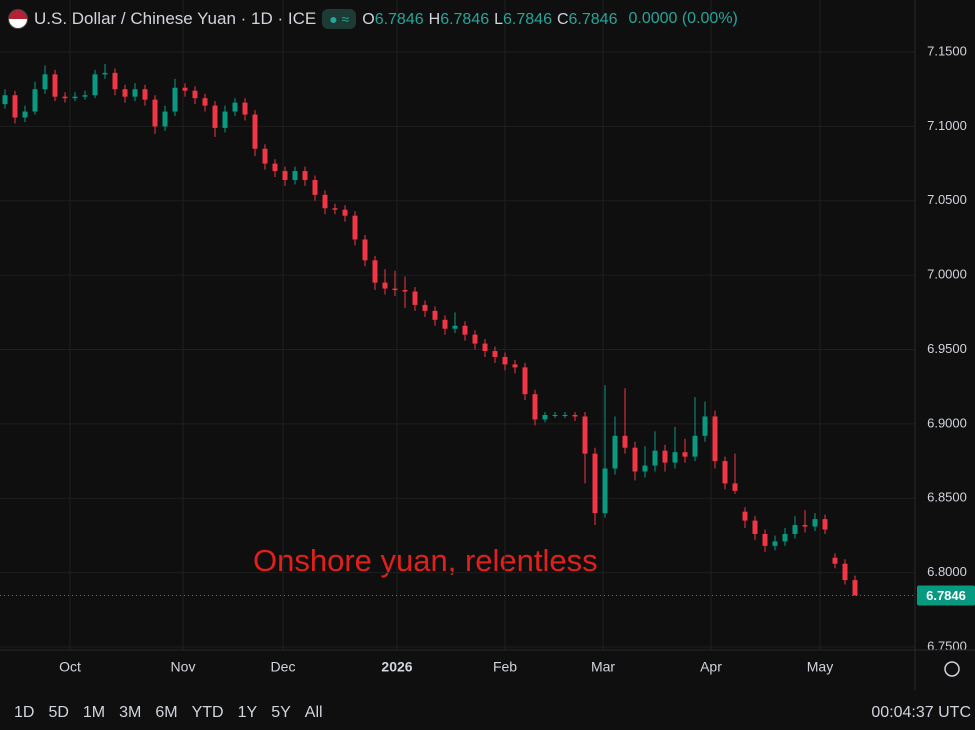 This screenshot has width=975, height=730. Describe the element at coordinates (947, 199) in the screenshot. I see `y-tick-label: 7.0500` at that location.